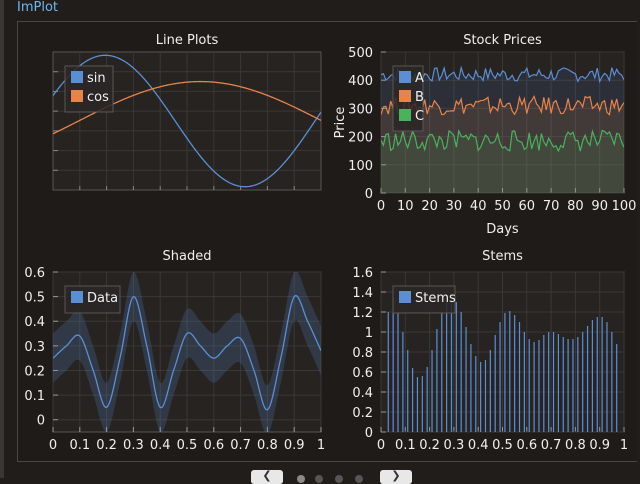 The height and width of the screenshot is (484, 640). I want to click on legend-label-Stems: Stems, so click(435, 298).